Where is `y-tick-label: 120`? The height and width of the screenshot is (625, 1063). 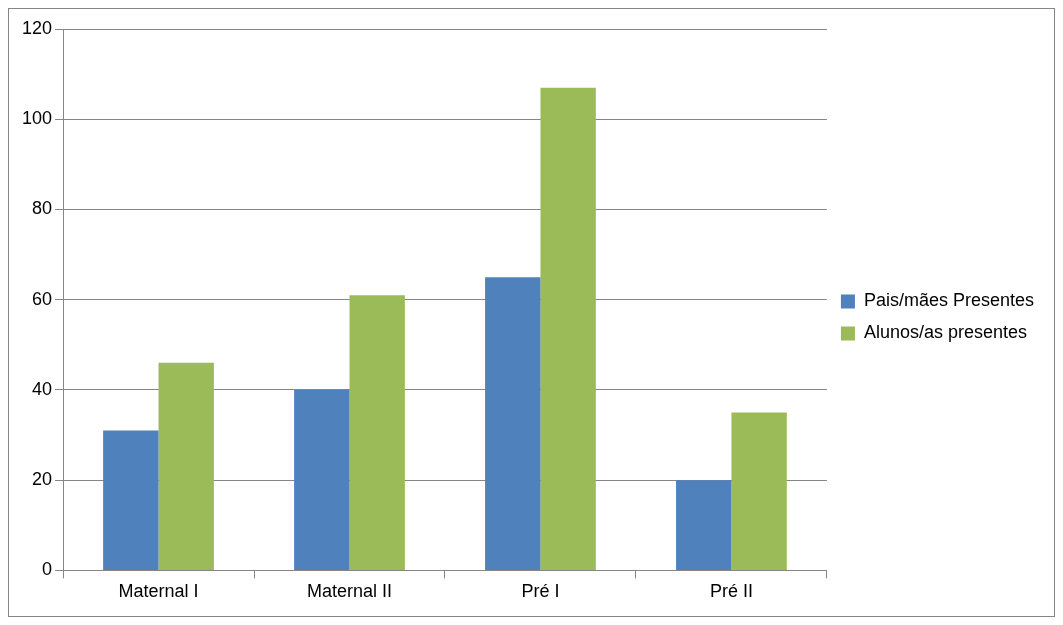 y-tick-label: 120 is located at coordinates (37, 27).